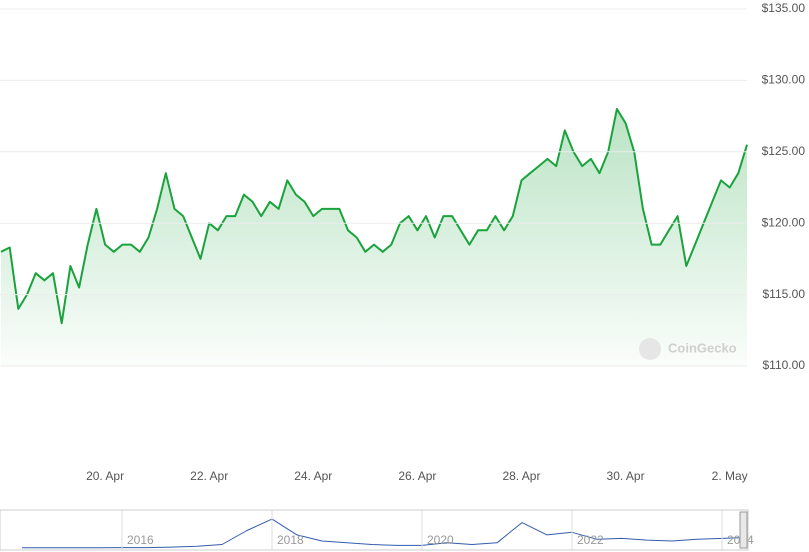 The image size is (809, 552). I want to click on x-tick-label: 24. Apr, so click(313, 476).